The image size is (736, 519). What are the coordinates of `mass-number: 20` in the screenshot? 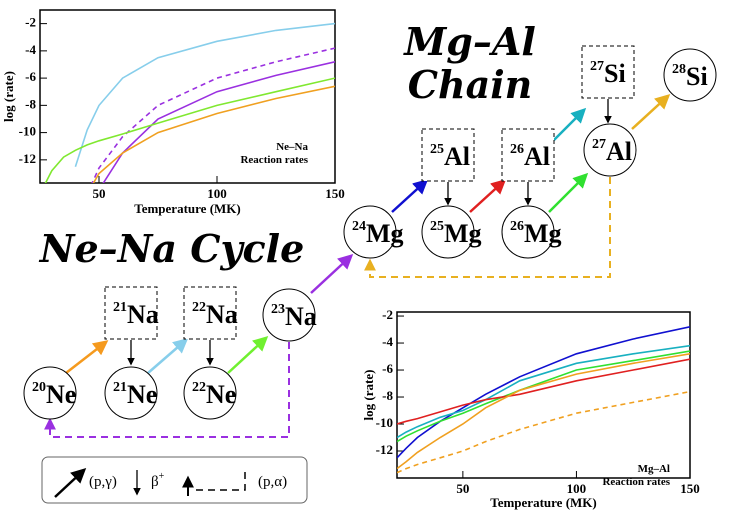 It's located at (39, 387).